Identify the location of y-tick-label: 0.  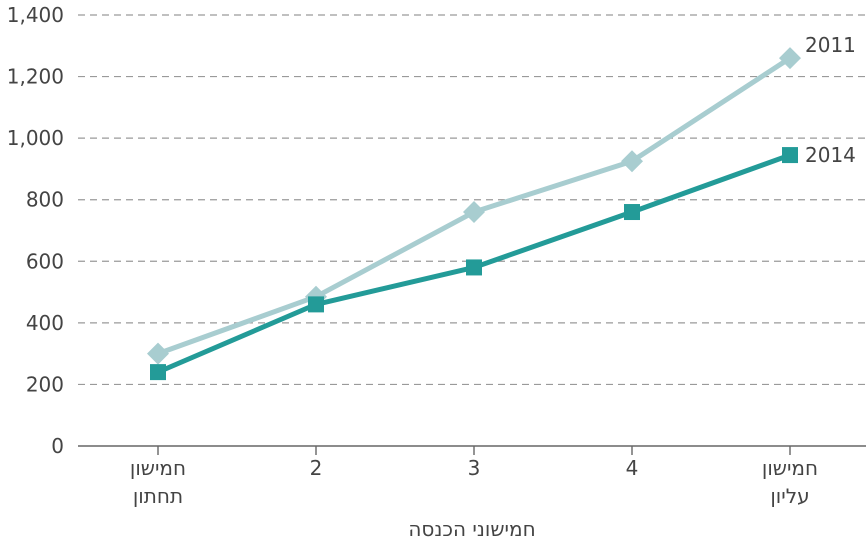
(57, 446).